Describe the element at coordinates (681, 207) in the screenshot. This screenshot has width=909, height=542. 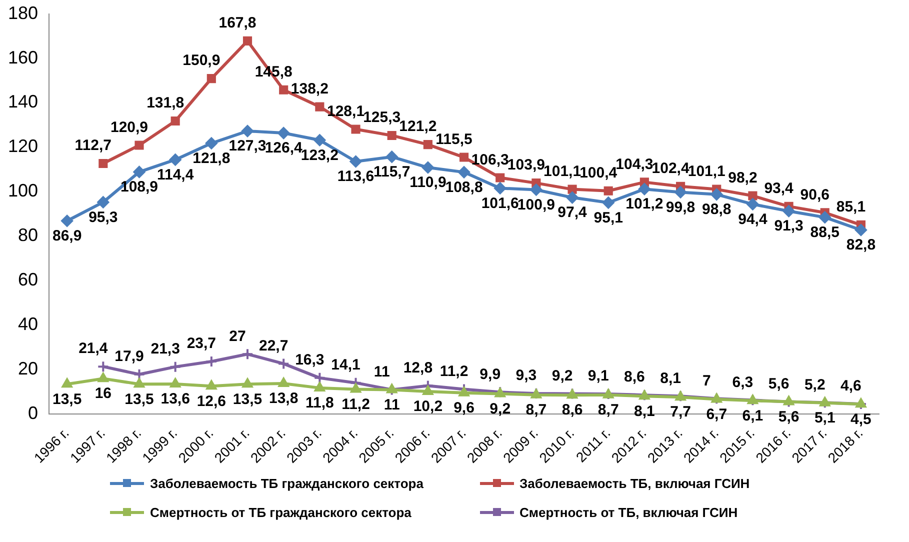
I see `data-label: 99,8` at that location.